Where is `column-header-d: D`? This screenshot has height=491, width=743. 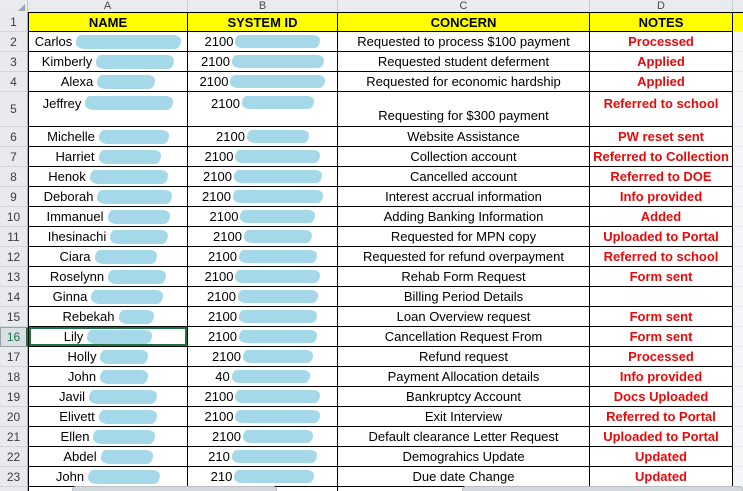
column-header-d: D is located at coordinates (661, 6).